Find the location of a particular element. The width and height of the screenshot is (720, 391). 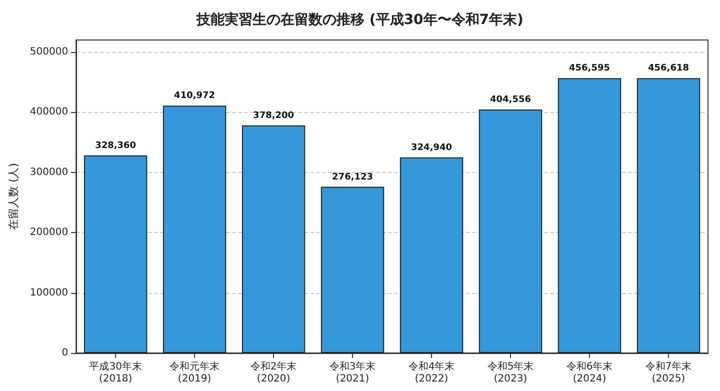

x-tick-label: 令和3年末 (2021) is located at coordinates (352, 372).